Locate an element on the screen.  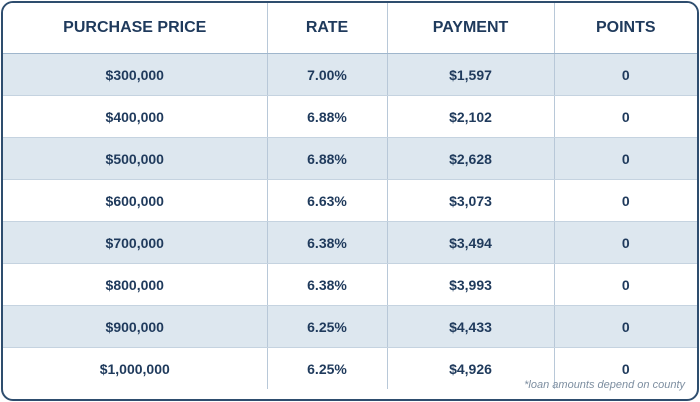
cell-payment: $4,926 is located at coordinates (470, 368).